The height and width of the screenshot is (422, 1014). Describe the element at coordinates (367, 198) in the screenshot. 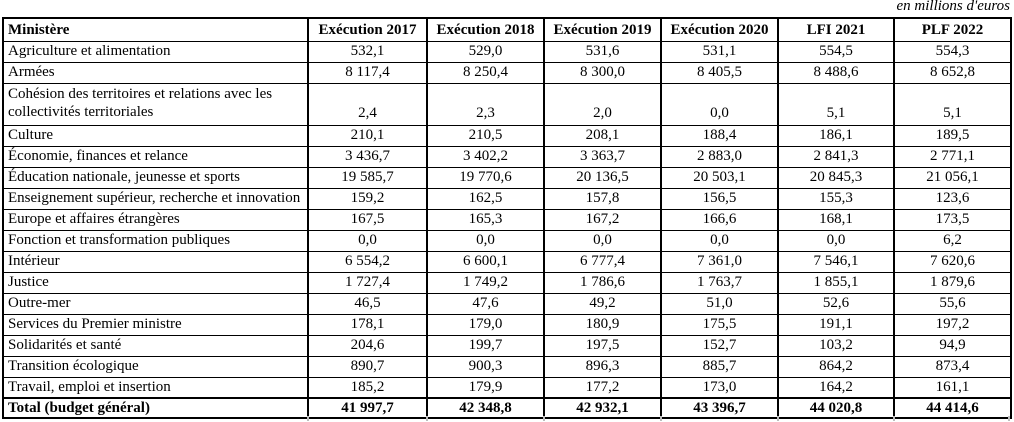

I see `value-cell: 159,2` at that location.